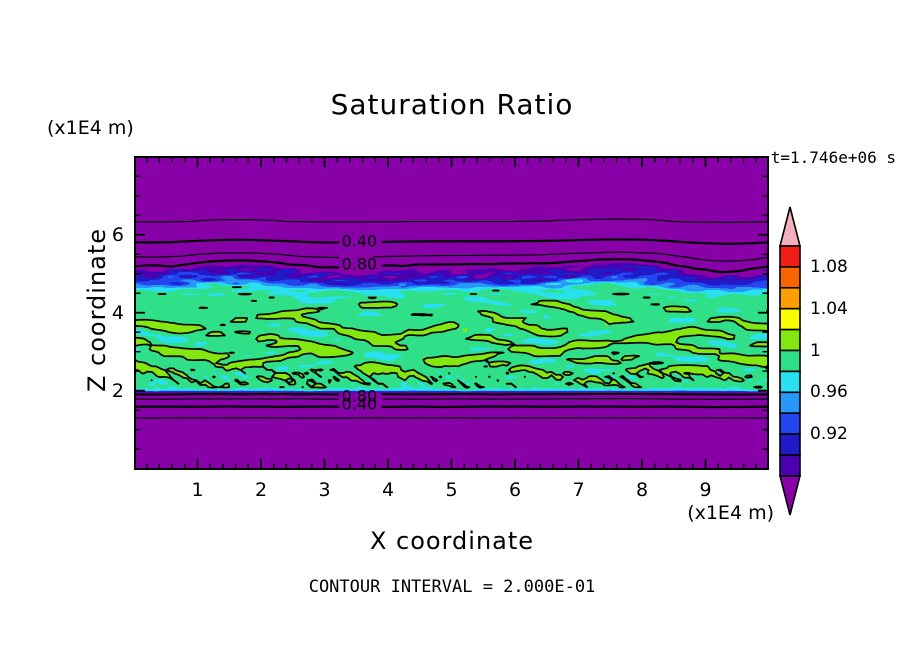 The height and width of the screenshot is (654, 904). Describe the element at coordinates (829, 392) in the screenshot. I see `colorbar-label: 0.96` at that location.